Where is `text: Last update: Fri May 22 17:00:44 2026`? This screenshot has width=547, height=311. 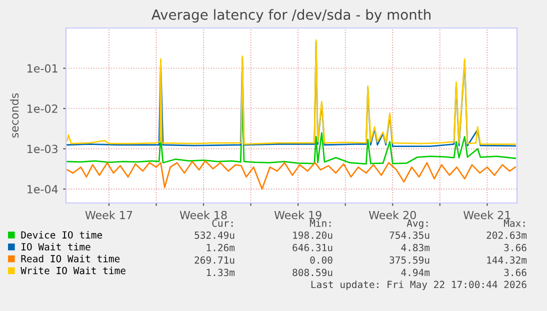 text: Last update: Fri May 22 17:00:44 2026 is located at coordinates (418, 285).